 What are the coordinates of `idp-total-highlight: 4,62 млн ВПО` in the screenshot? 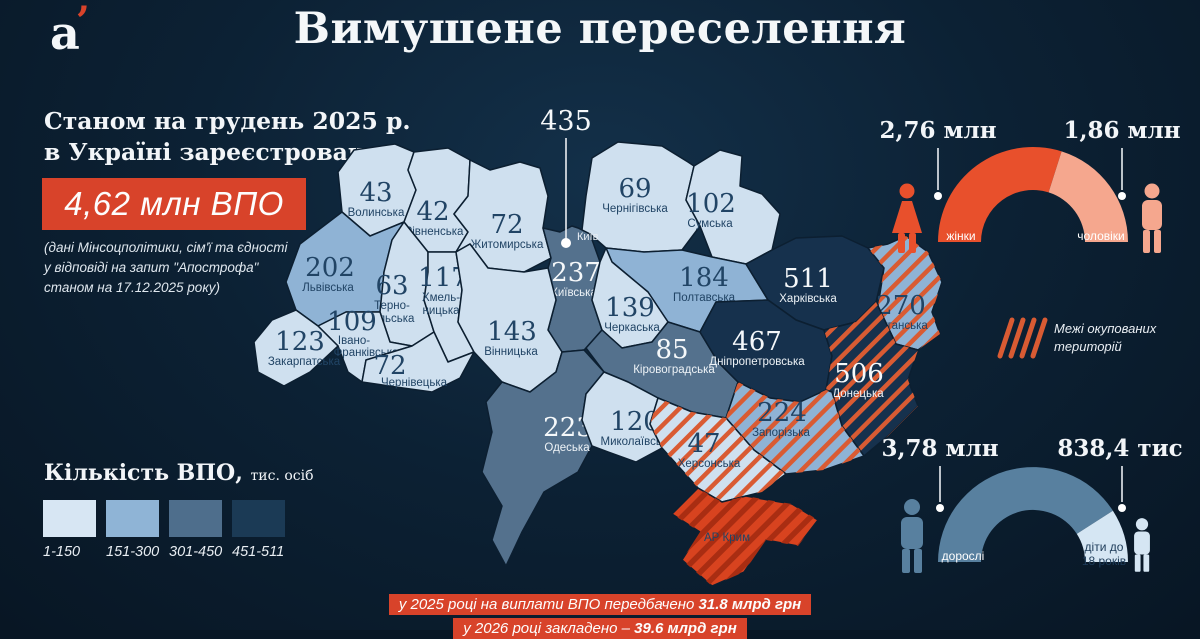 It's located at (174, 204).